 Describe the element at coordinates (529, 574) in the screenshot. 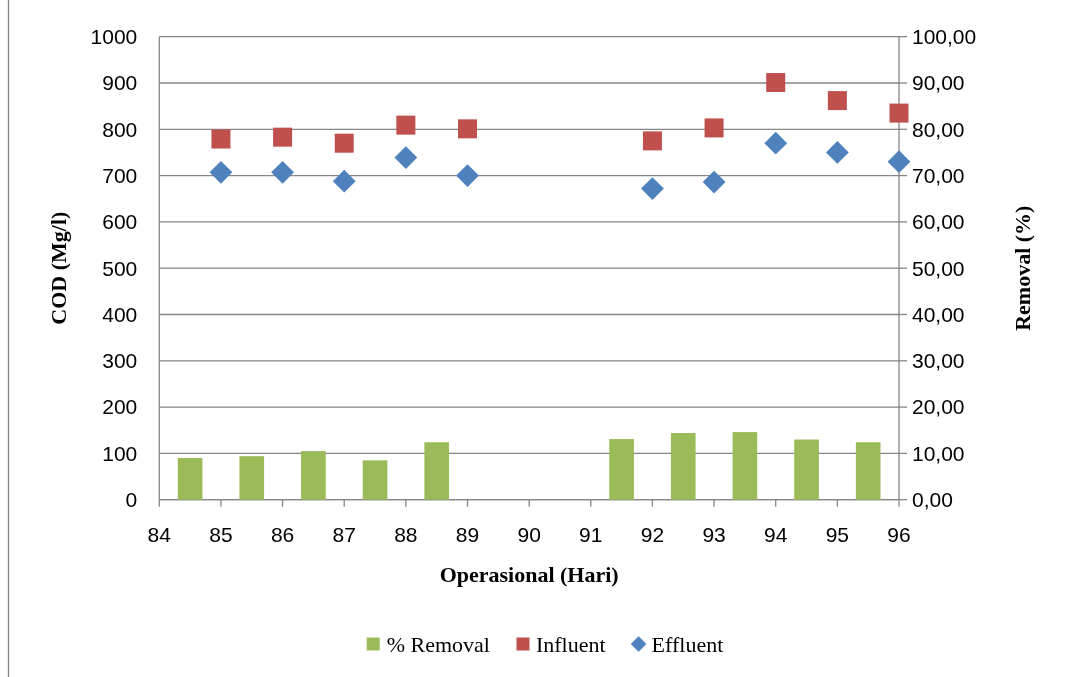

I see `x-axis-title: Operasional (Hari)` at that location.